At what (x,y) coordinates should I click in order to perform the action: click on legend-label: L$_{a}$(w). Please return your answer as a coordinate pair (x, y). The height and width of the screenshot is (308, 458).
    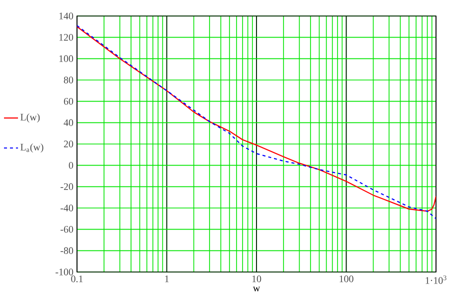
    Looking at the image, I should click on (32, 148).